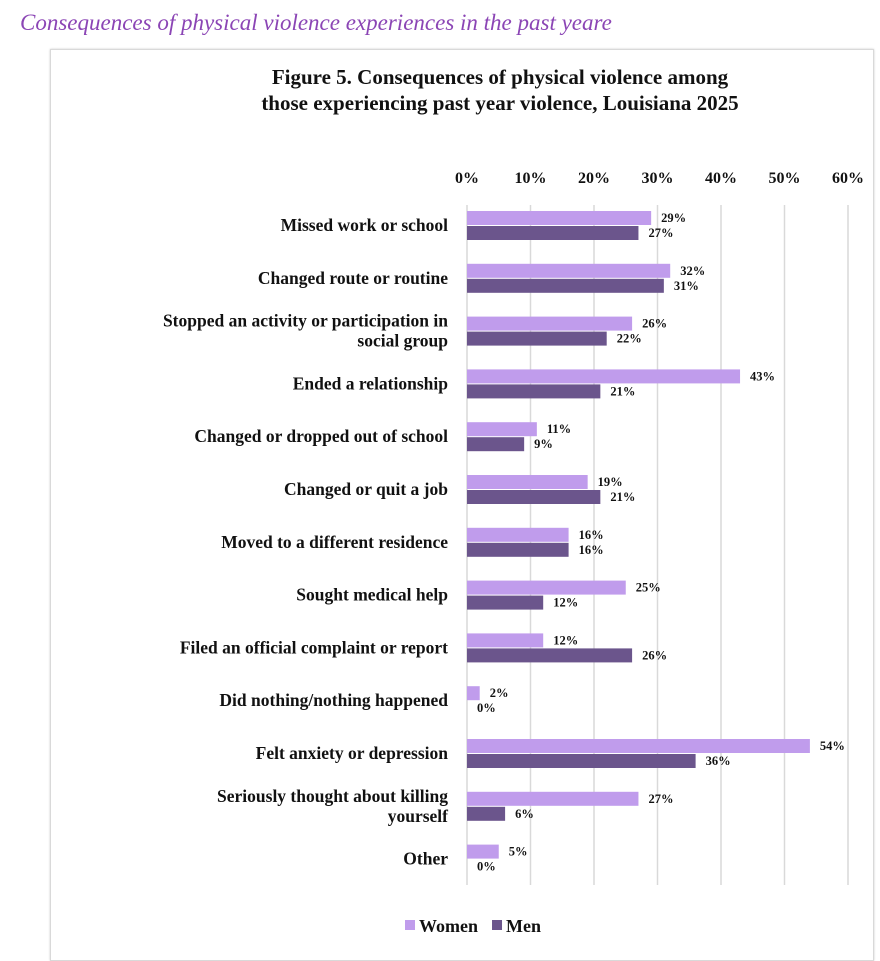 The image size is (880, 961). What do you see at coordinates (673, 218) in the screenshot?
I see `data-label-women: 29%` at bounding box center [673, 218].